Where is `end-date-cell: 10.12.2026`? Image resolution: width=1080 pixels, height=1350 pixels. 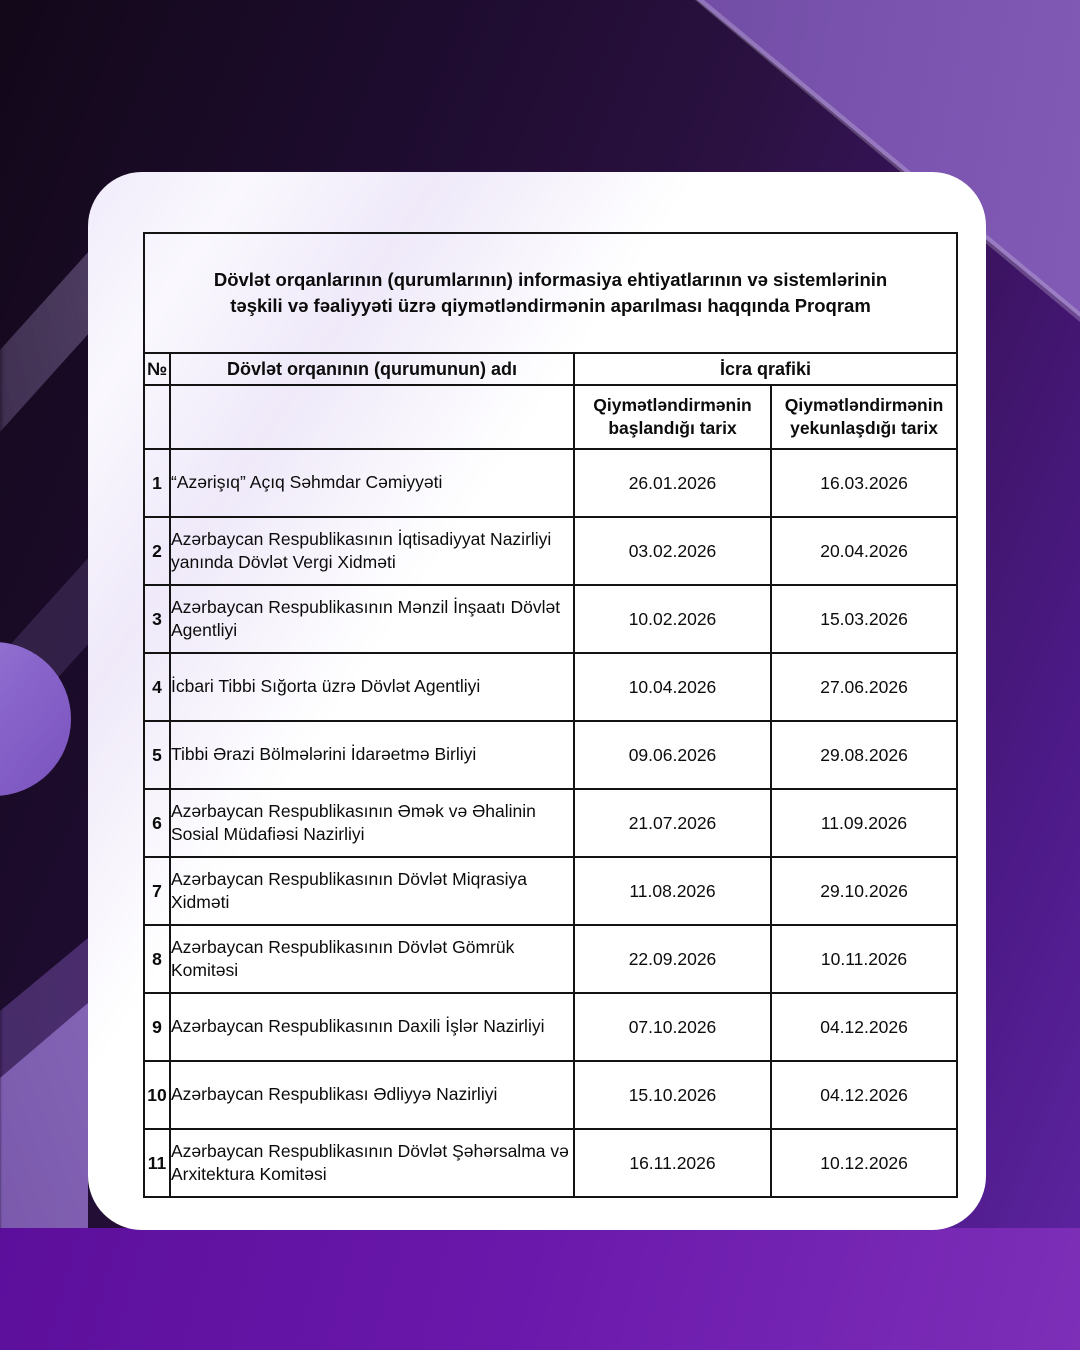 end-date-cell: 10.12.2026 is located at coordinates (864, 1163).